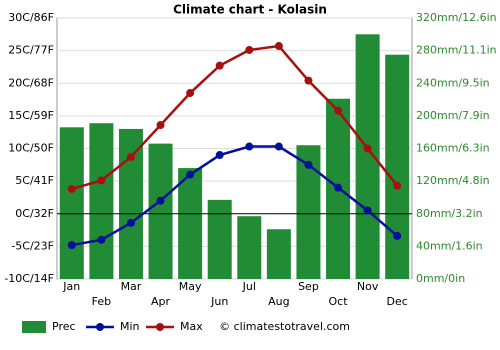 Image resolution: width=500 pixels, height=350 pixels. What do you see at coordinates (250, 10) in the screenshot?
I see `chart-title: Climate chart - Kolasin` at bounding box center [250, 10].